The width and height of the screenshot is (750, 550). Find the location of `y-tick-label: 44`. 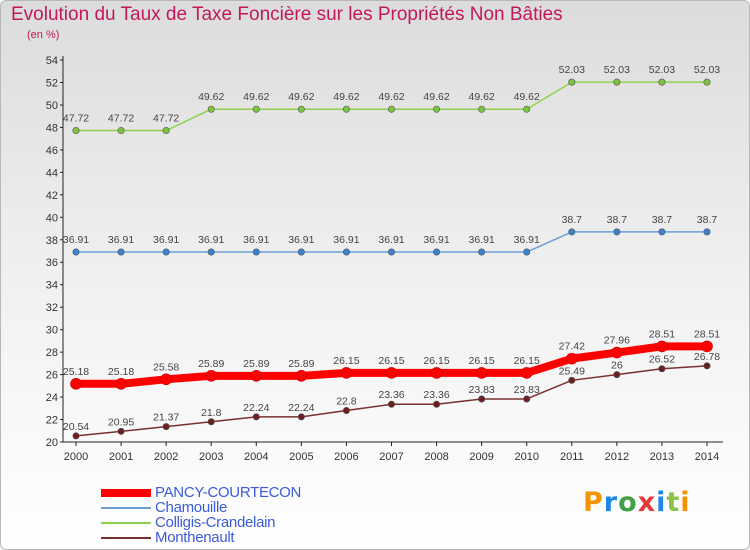

y-tick-label: 44 is located at coordinates (52, 173).